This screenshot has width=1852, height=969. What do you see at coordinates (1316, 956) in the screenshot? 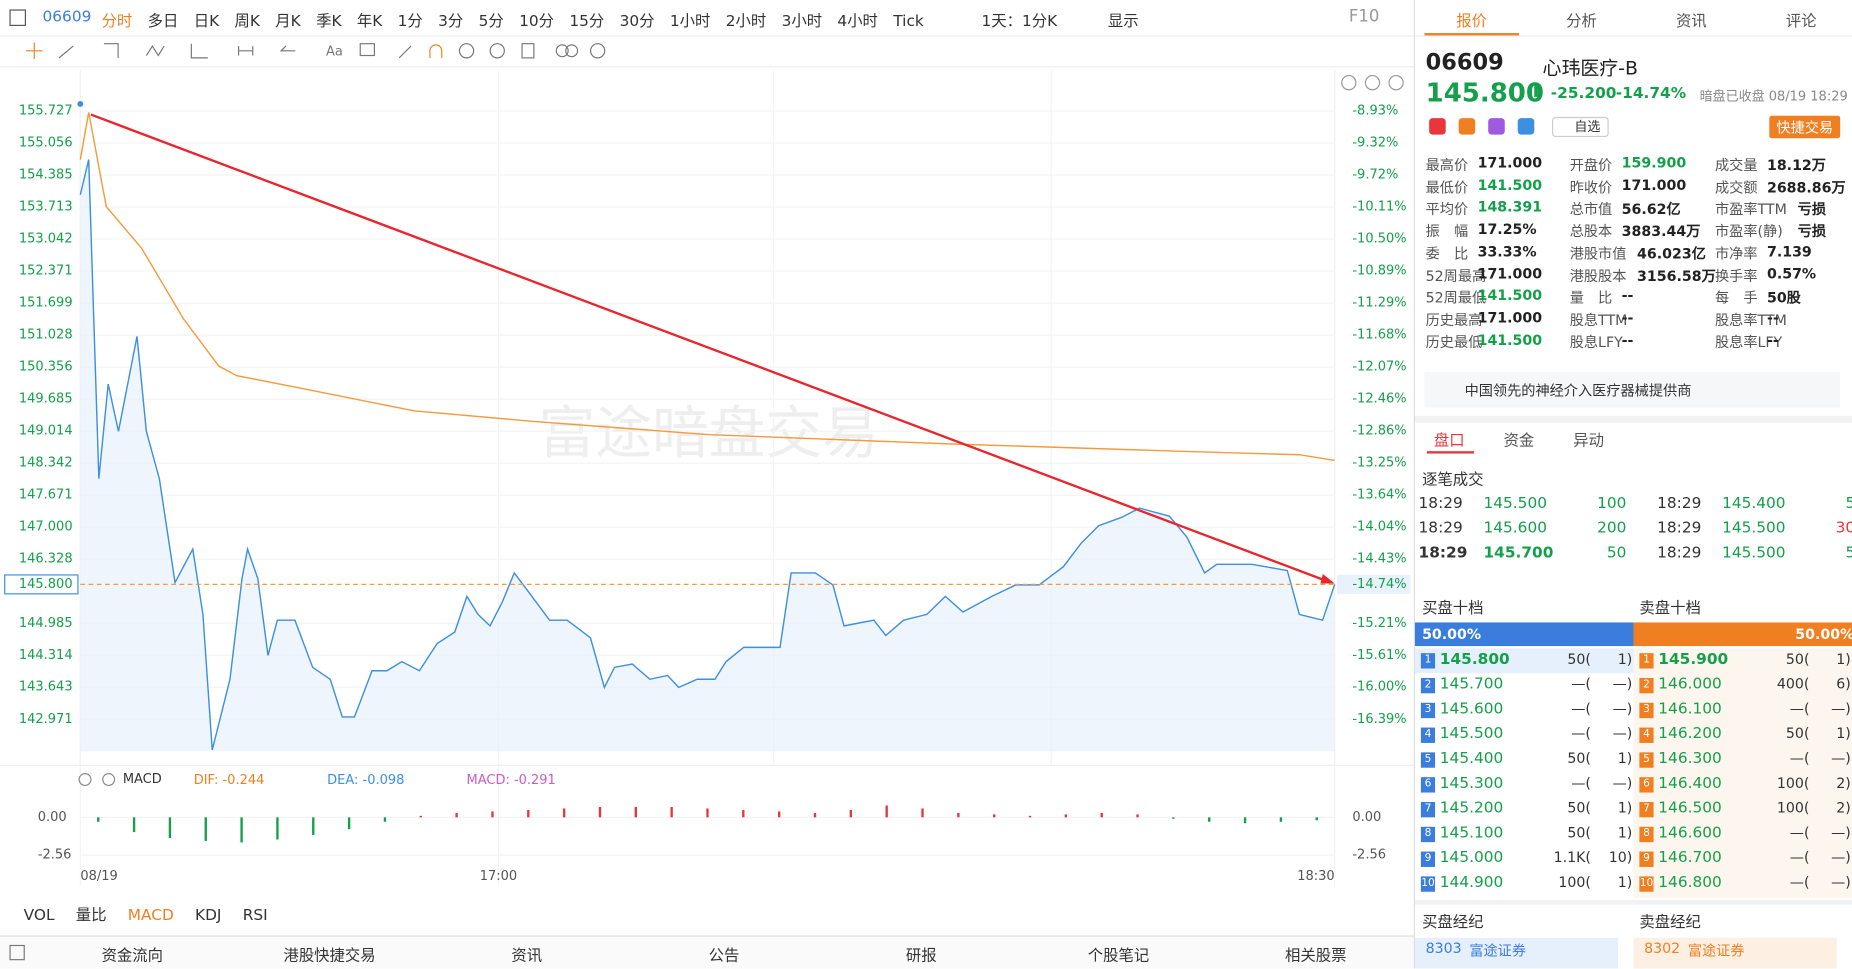
I see `bottom-tab: 相关股票` at bounding box center [1316, 956].